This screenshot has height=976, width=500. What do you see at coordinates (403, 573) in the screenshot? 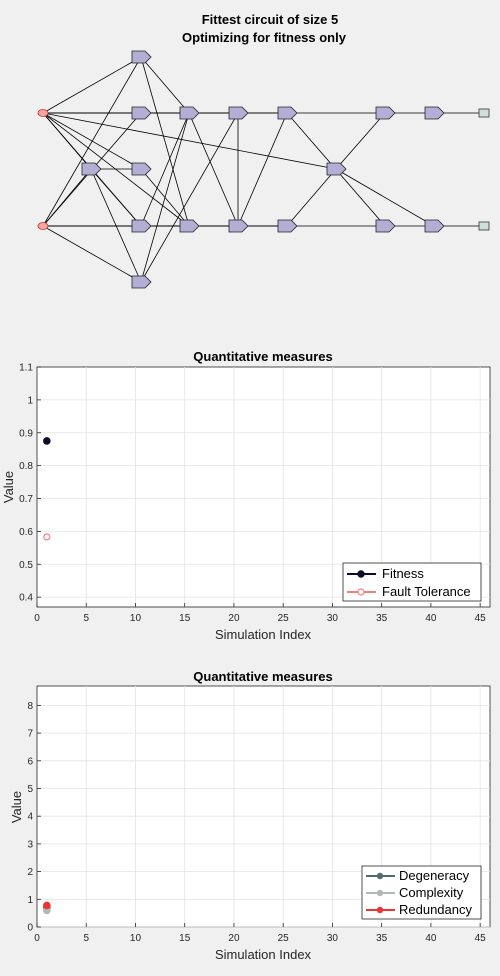
I see `chart1-legend-label-fitness: Fitness` at bounding box center [403, 573].